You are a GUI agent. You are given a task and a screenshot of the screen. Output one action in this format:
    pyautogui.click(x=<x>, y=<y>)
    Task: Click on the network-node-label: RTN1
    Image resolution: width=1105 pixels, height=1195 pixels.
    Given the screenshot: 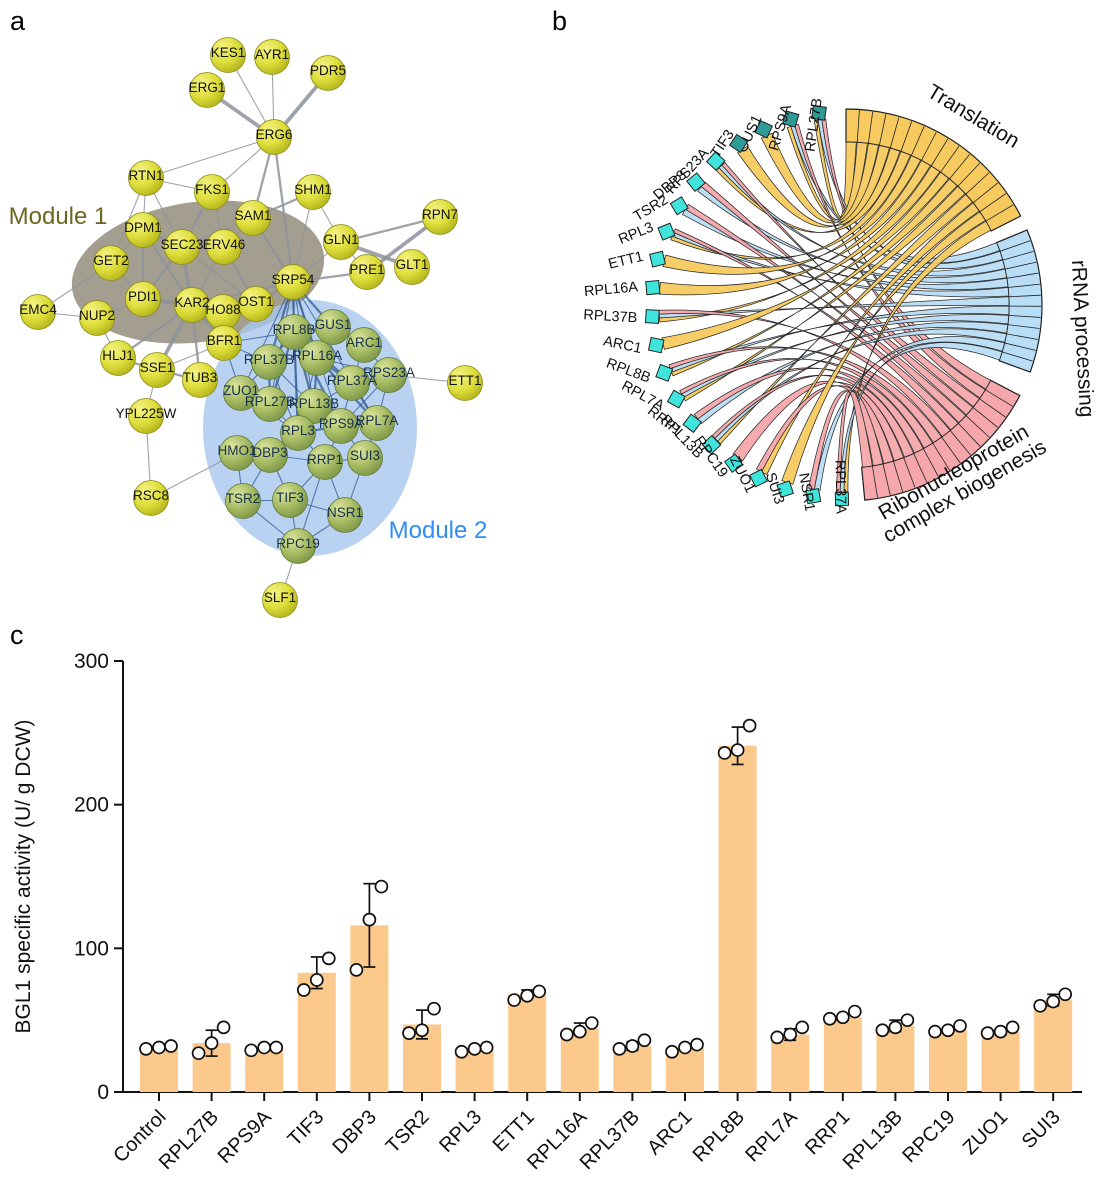 What is the action you would take?
    pyautogui.click(x=145, y=175)
    